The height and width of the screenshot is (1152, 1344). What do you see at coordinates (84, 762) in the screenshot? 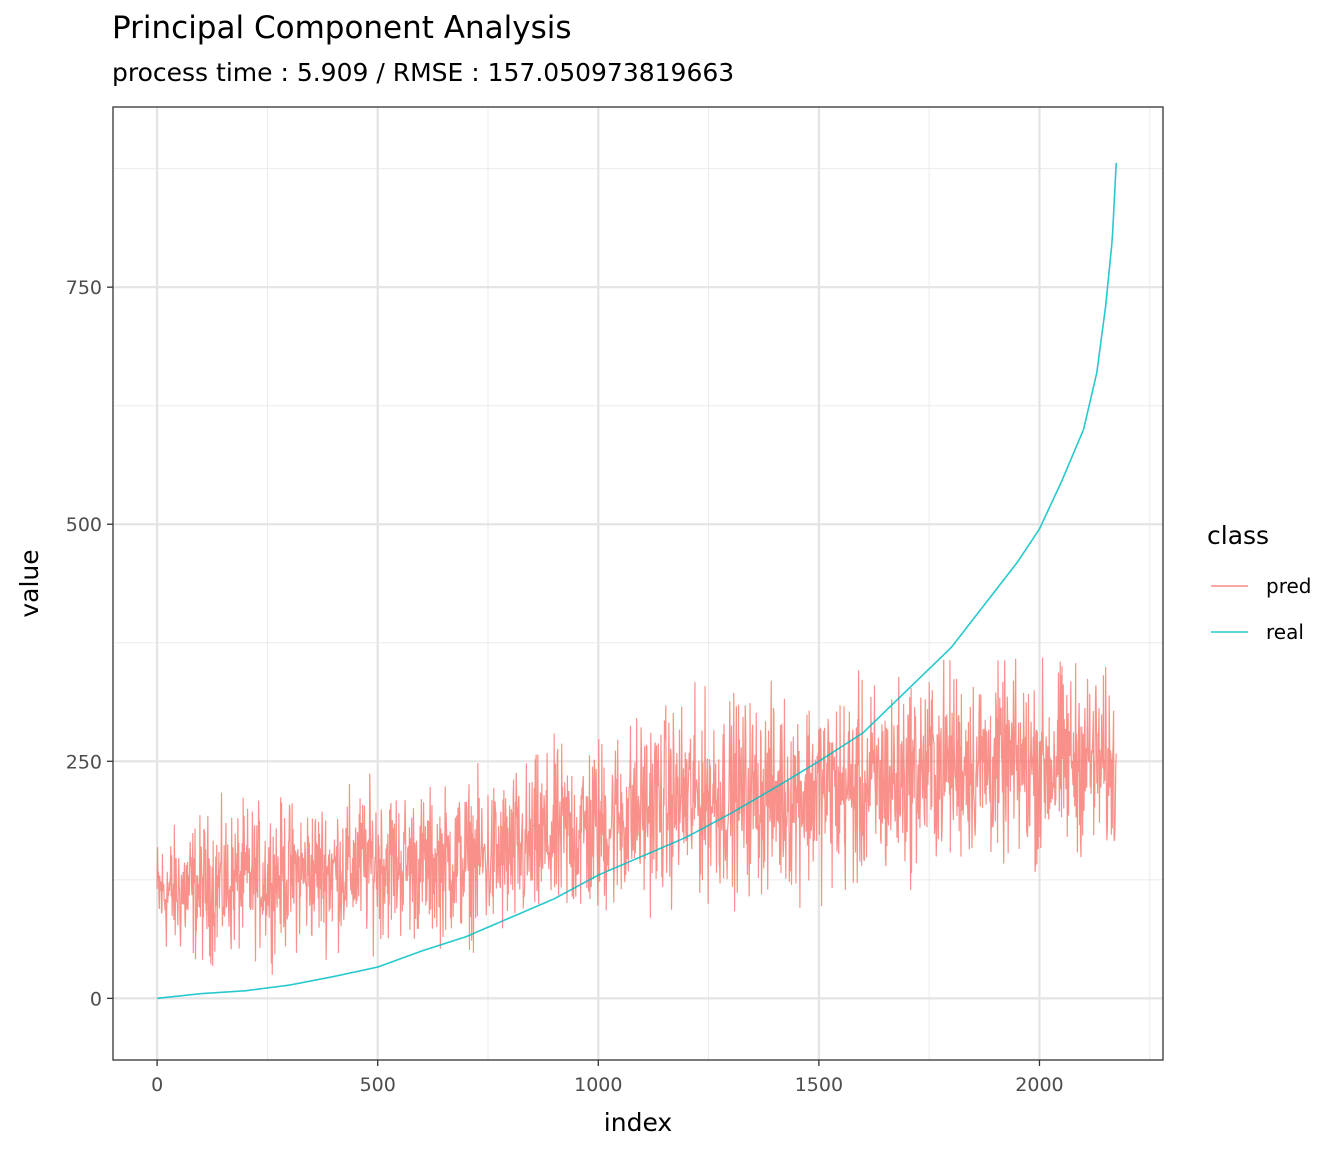
I see `y-tick-label: 250` at bounding box center [84, 762].